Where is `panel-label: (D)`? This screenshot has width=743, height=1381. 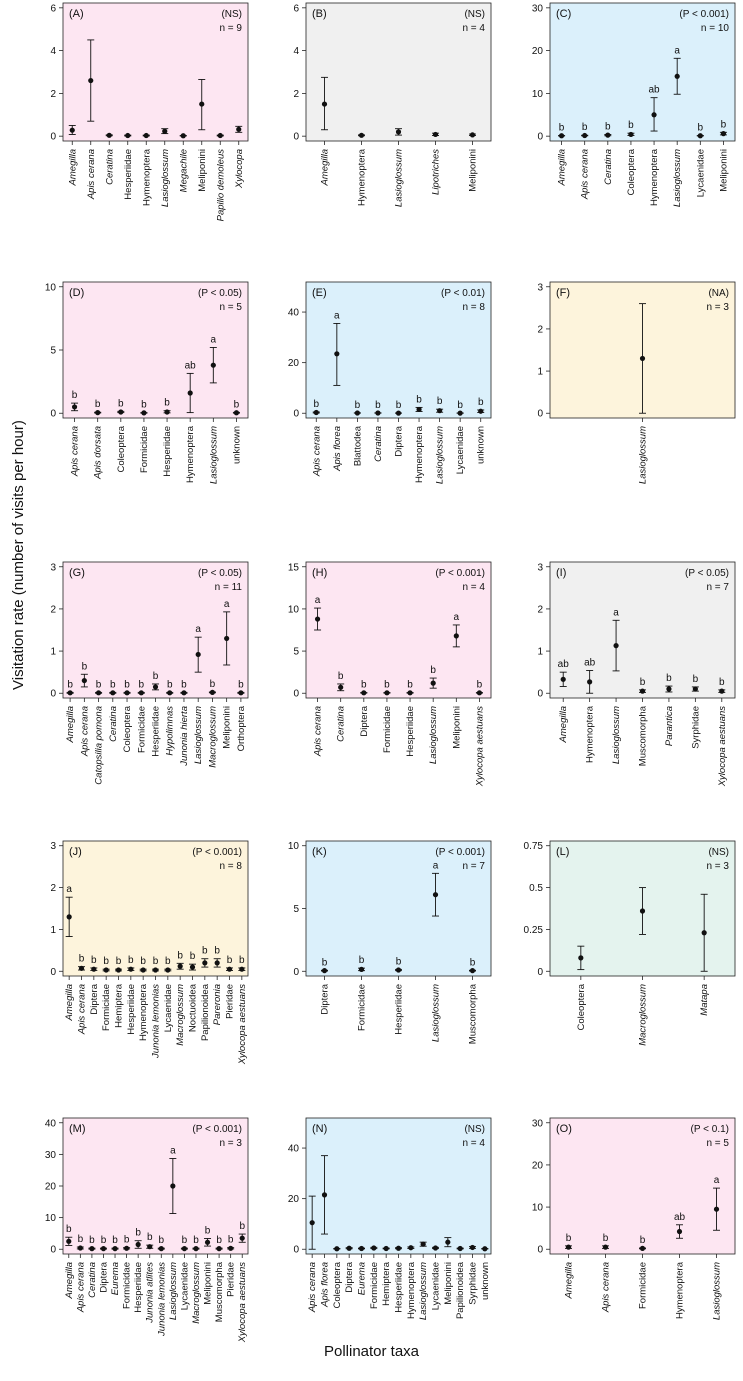
panel-label: (D) is located at coordinates (76, 293).